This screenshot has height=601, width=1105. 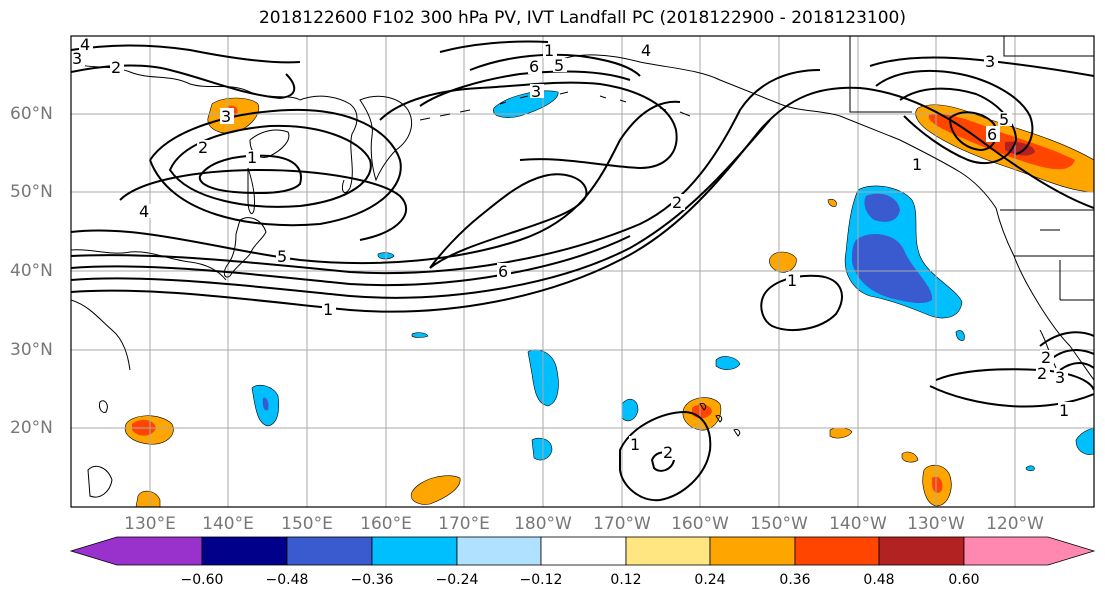 I want to click on lon-label: 160°E, so click(x=386, y=524).